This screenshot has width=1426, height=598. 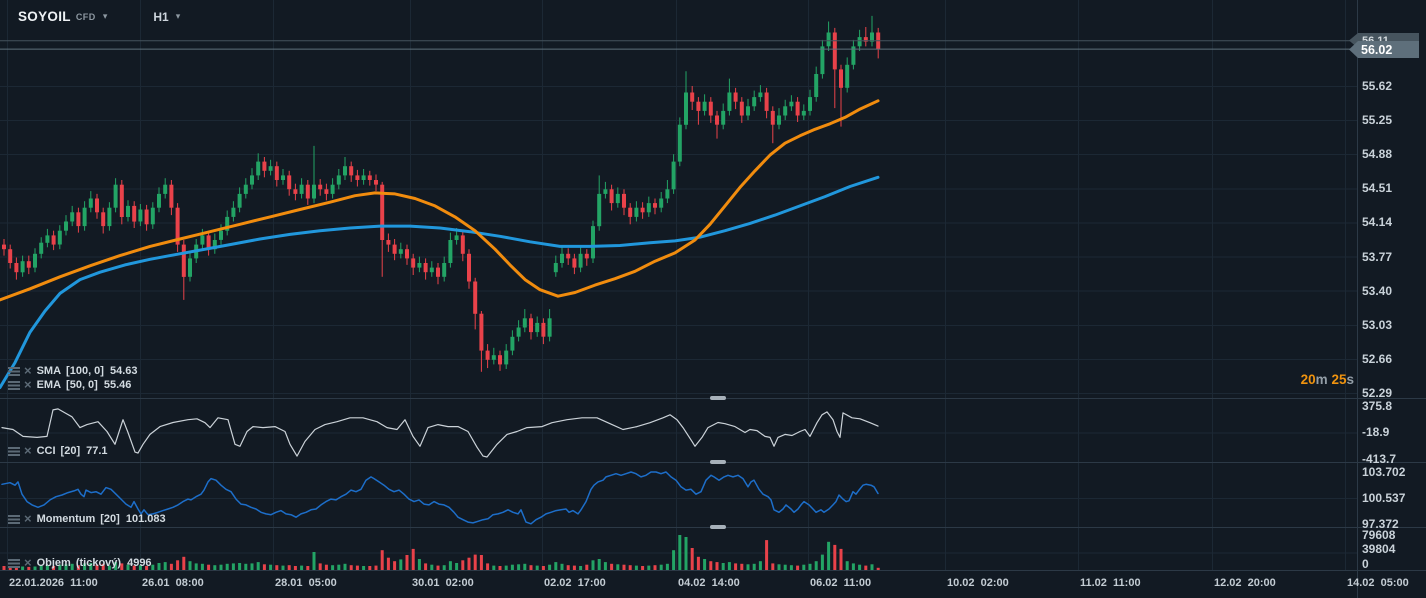 What do you see at coordinates (173, 583) in the screenshot?
I see `time-axis-label: 26.01 08:00` at bounding box center [173, 583].